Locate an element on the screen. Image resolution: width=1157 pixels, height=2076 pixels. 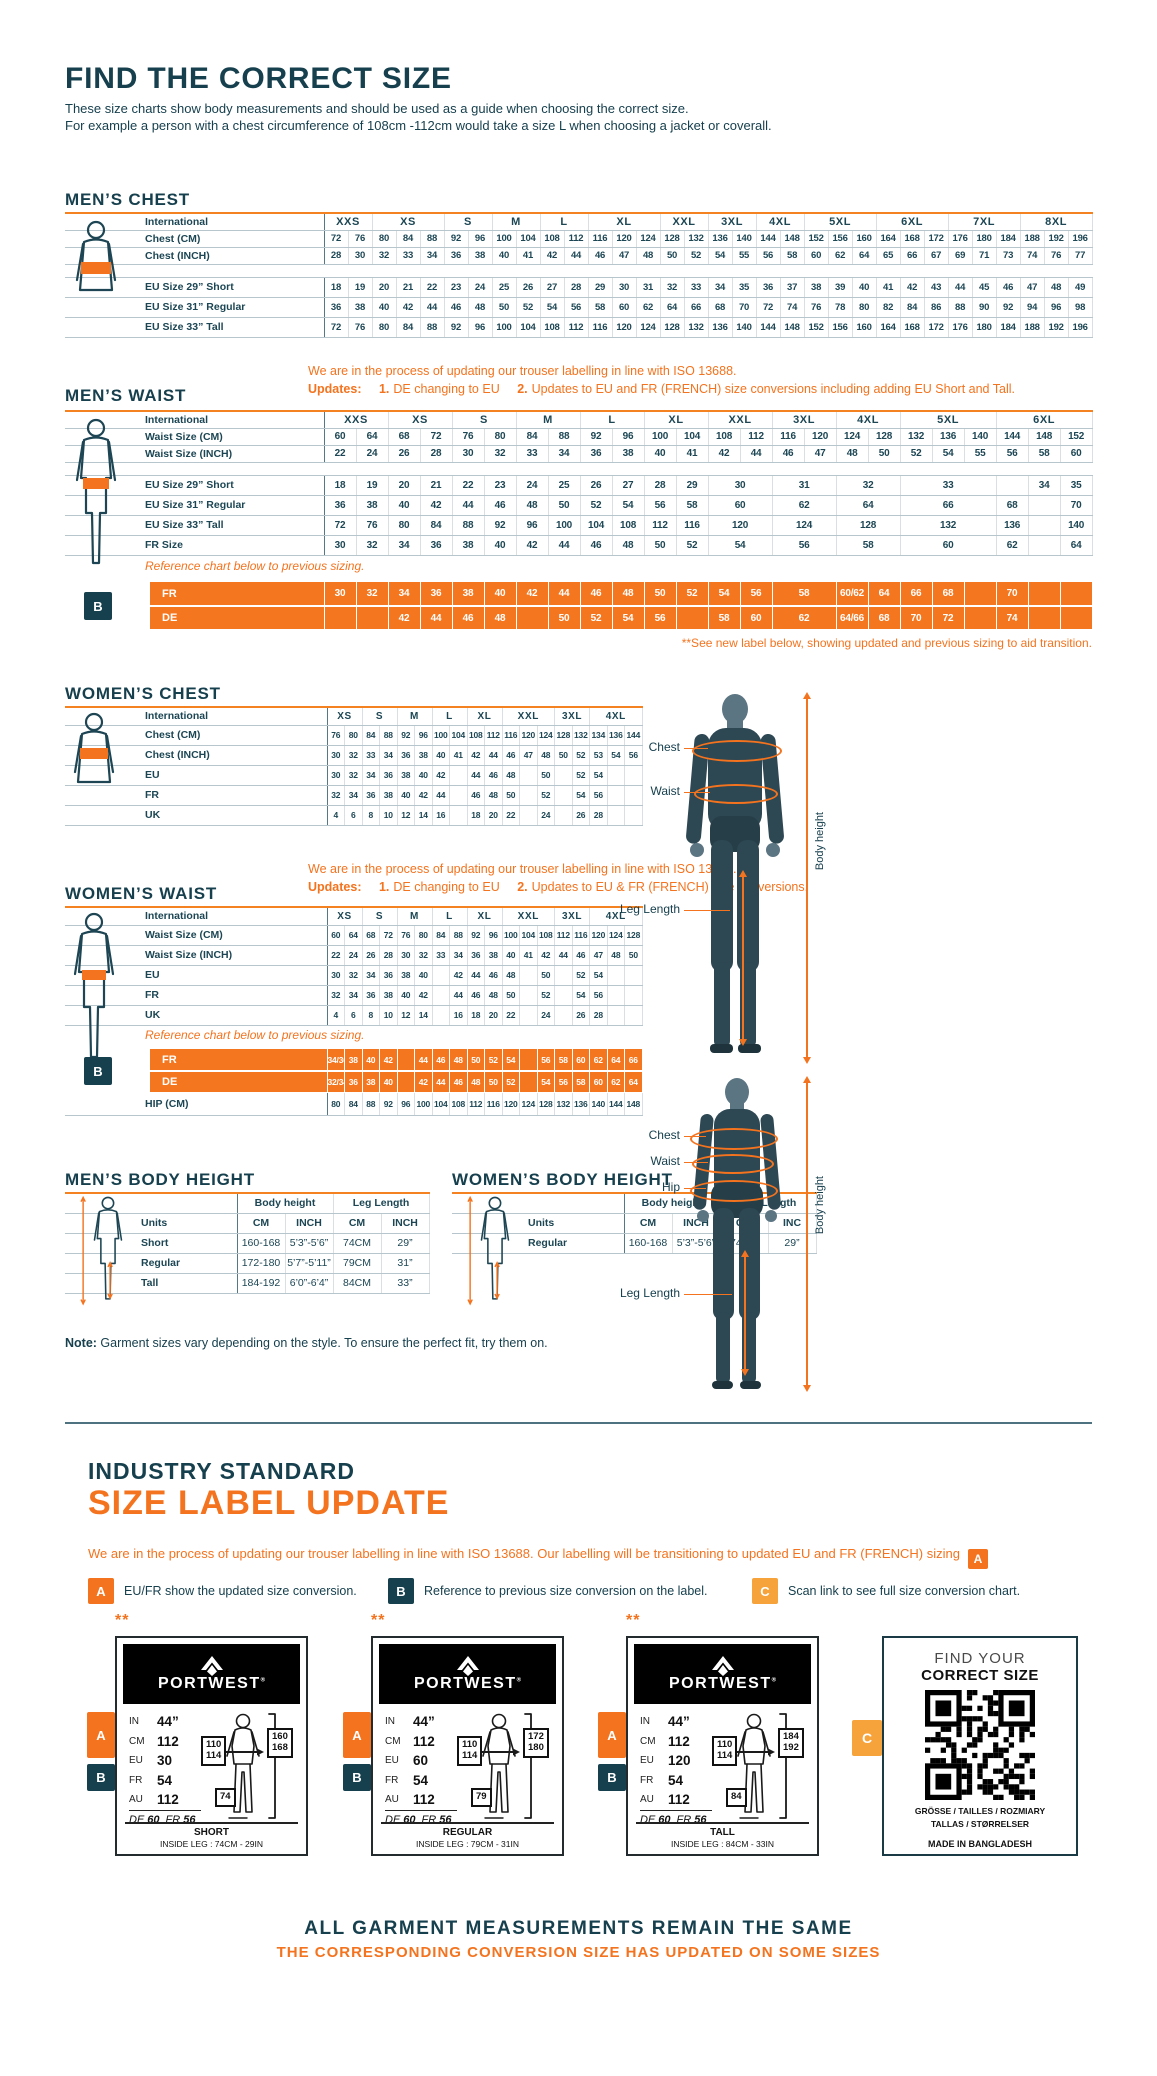
measurement-row: EU 120 is located at coordinates (665, 1761).